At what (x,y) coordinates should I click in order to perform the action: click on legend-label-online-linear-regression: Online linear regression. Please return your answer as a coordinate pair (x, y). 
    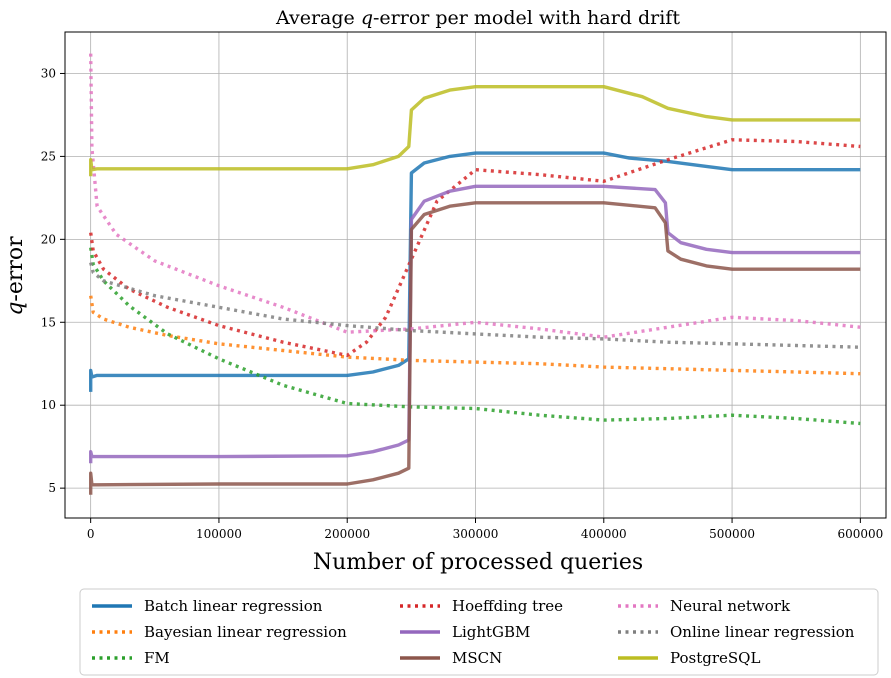
    Looking at the image, I should click on (762, 632).